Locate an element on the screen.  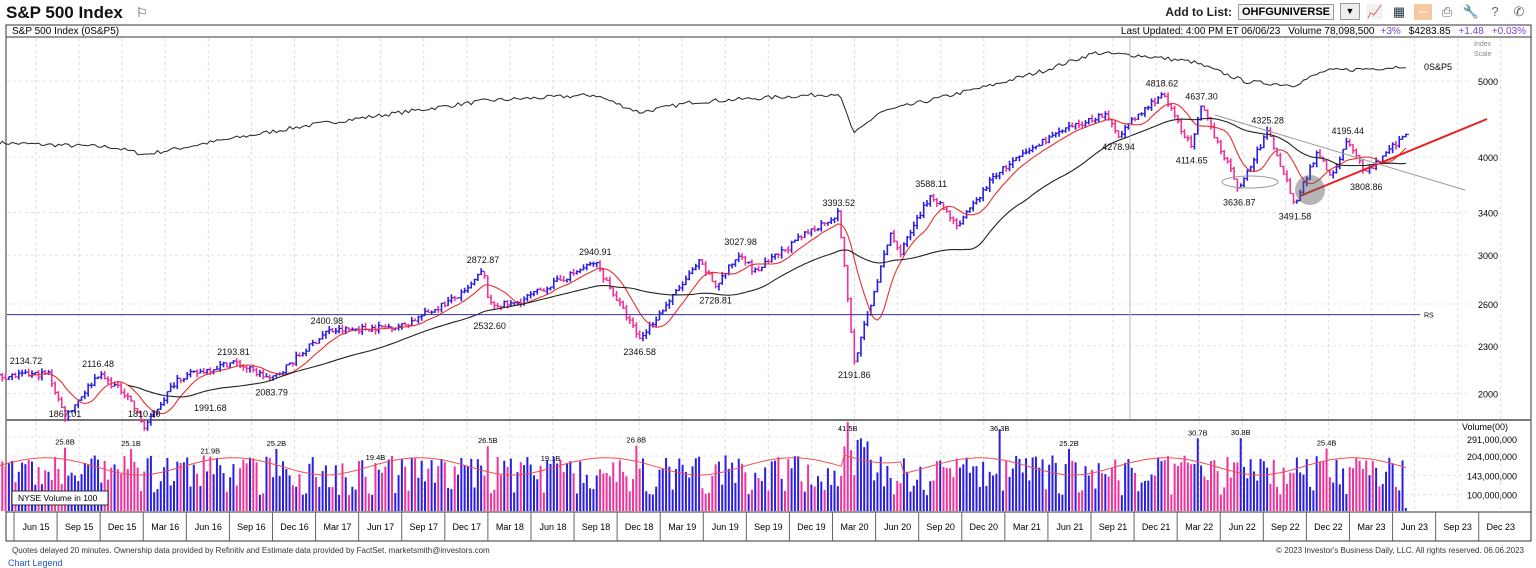
x-tick-label: Jun 18 is located at coordinates (552, 527).